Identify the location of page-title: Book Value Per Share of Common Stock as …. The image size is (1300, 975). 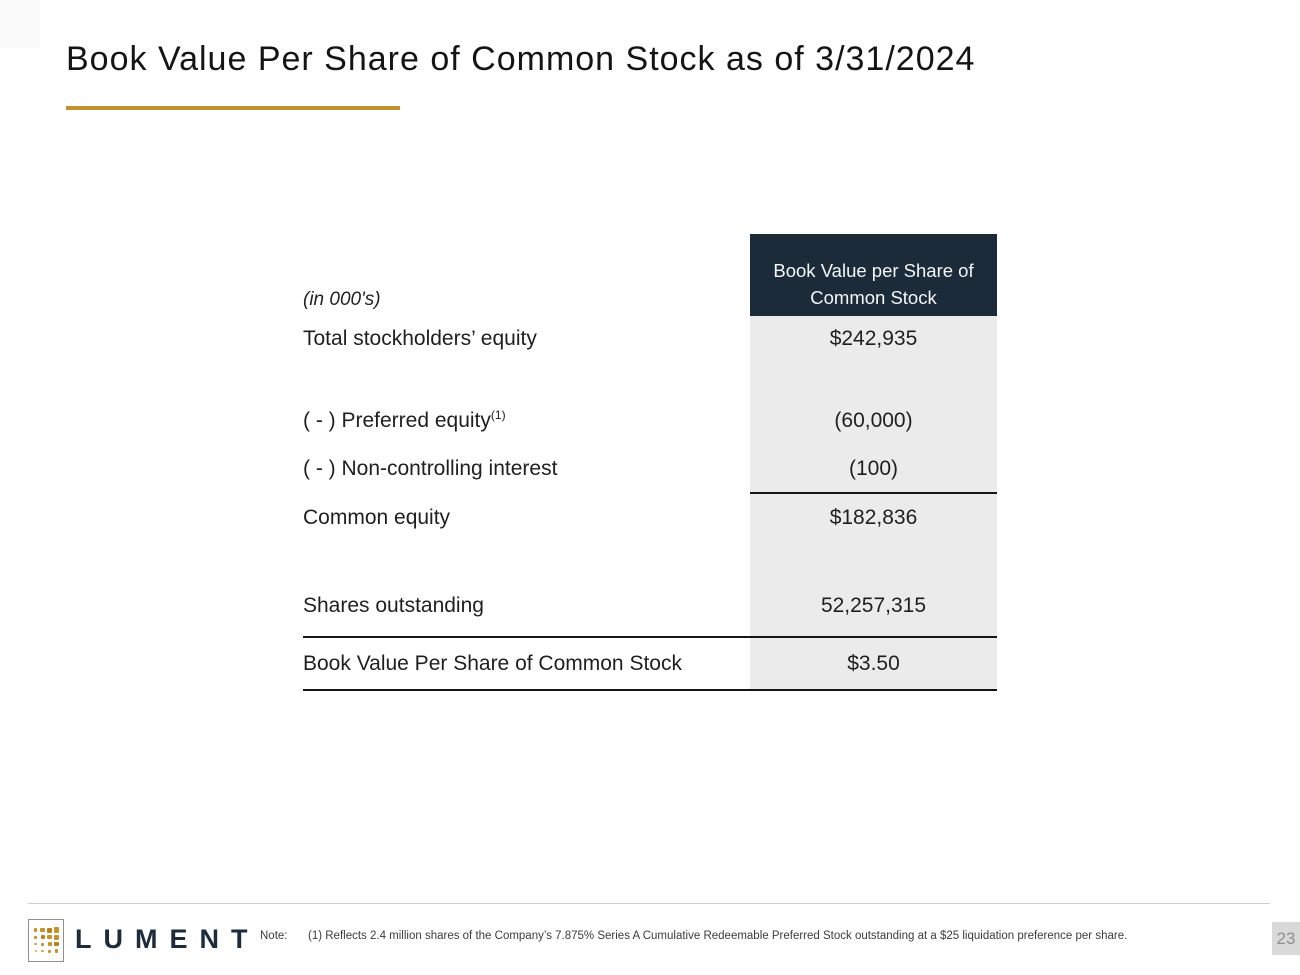
(521, 59).